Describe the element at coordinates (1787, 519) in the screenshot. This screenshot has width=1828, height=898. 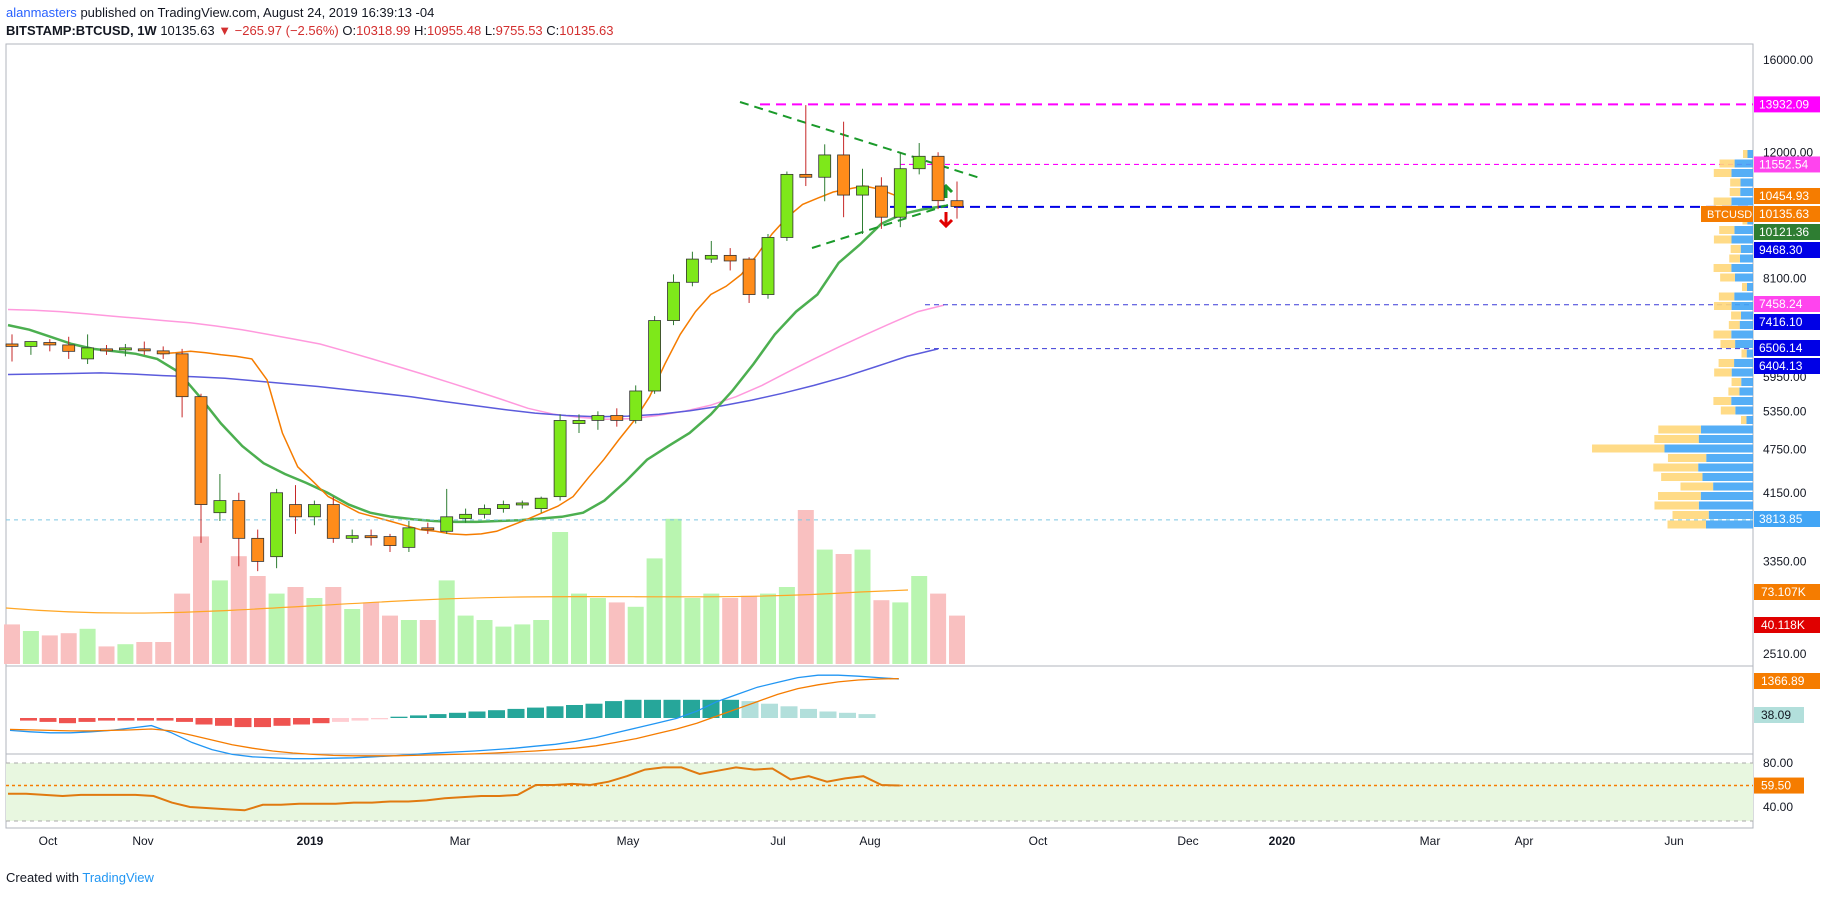
I see `price-level-tag` at that location.